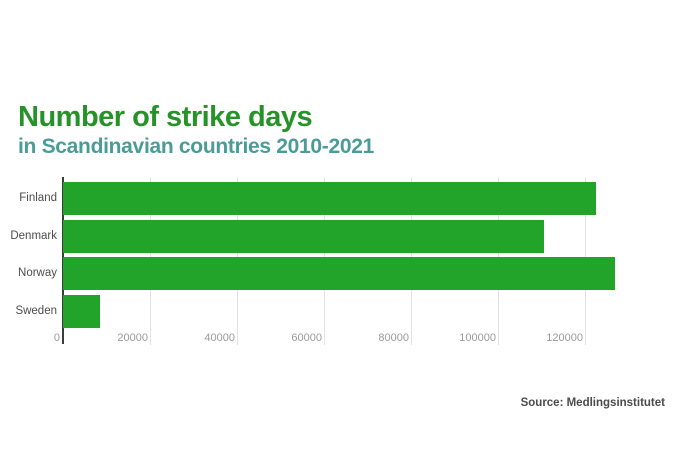 This screenshot has height=454, width=680. What do you see at coordinates (33, 236) in the screenshot?
I see `category-label-denmark: Denmark` at bounding box center [33, 236].